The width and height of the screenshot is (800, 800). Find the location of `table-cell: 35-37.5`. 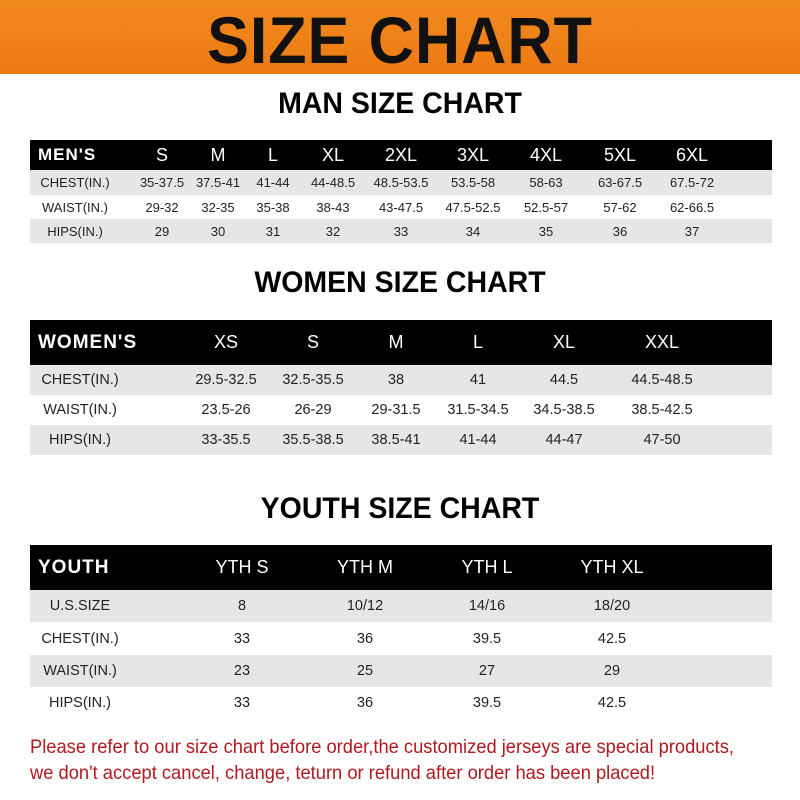

table-cell: 35-37.5 is located at coordinates (162, 182).